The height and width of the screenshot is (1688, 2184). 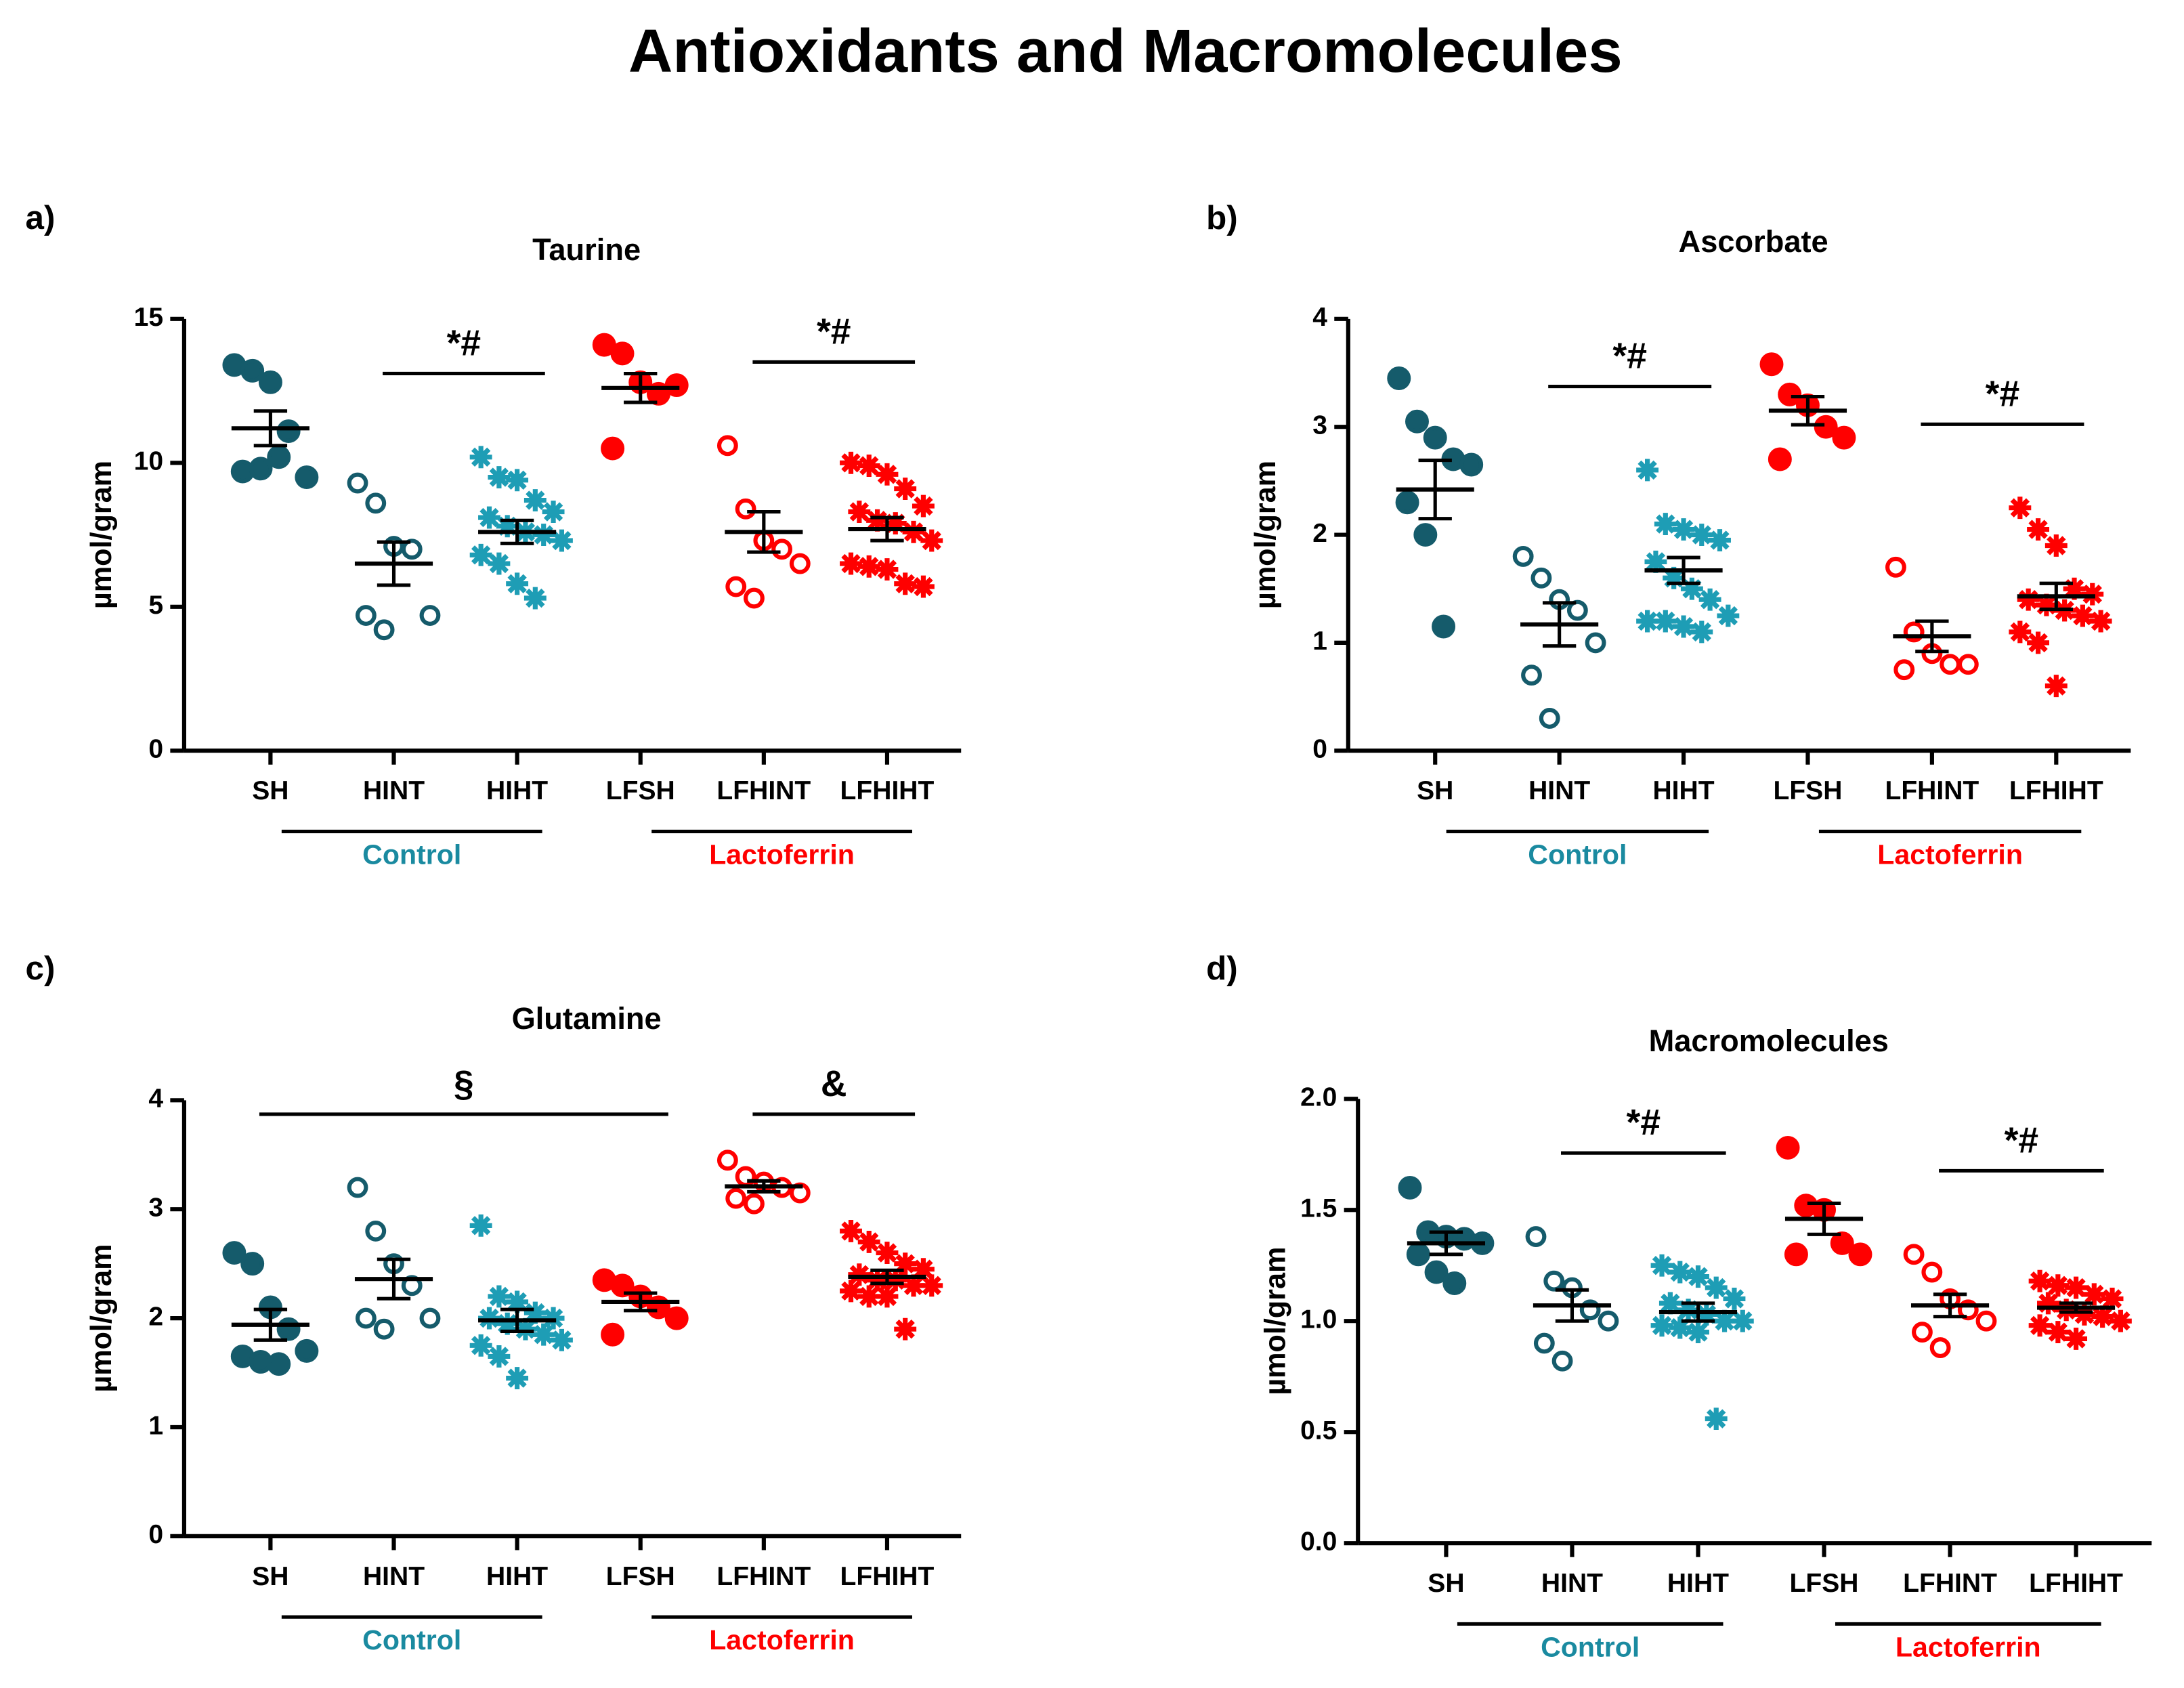 What do you see at coordinates (1698, 1584) in the screenshot?
I see `x-tick-label: HIHT` at bounding box center [1698, 1584].